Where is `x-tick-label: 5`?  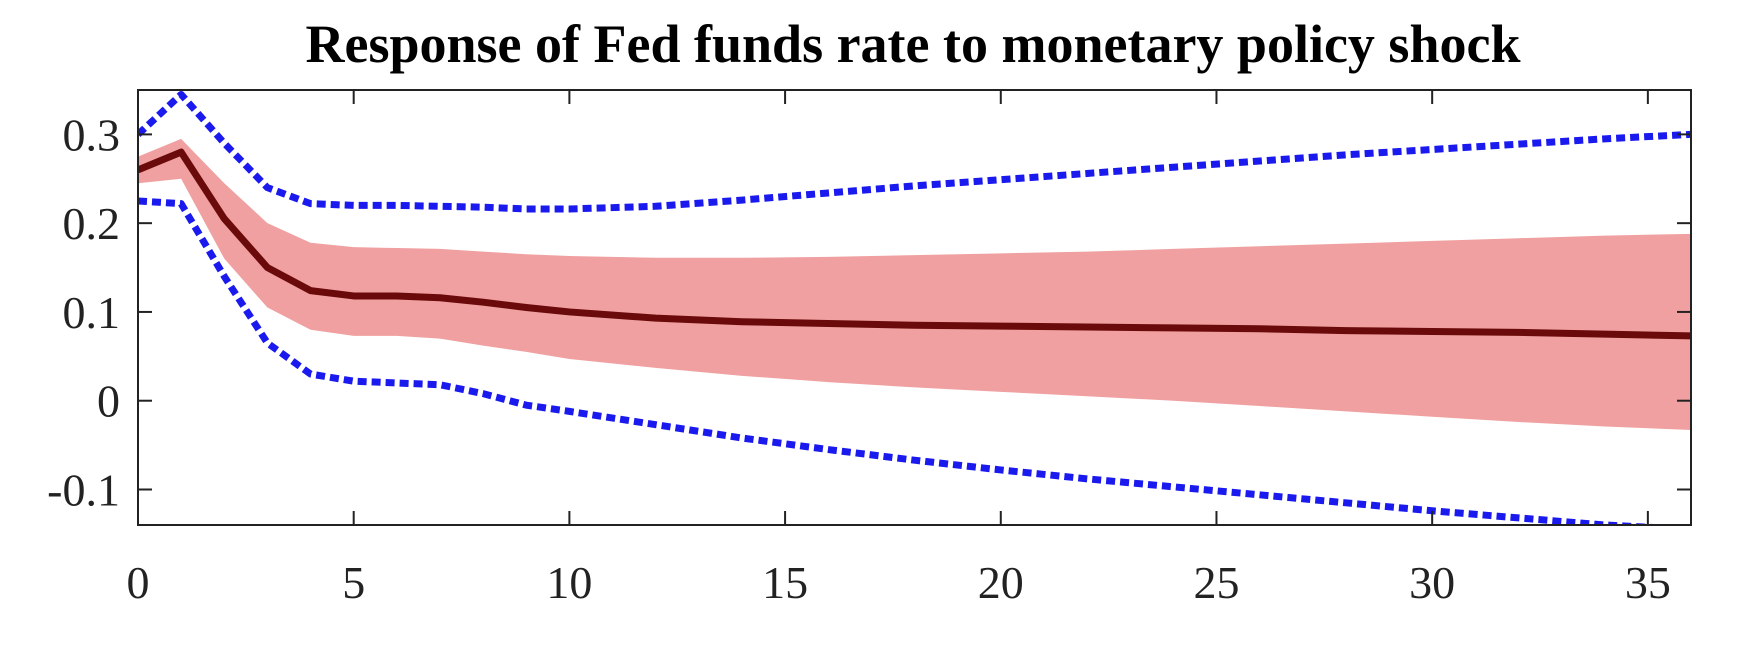
x-tick-label: 5 is located at coordinates (353, 582).